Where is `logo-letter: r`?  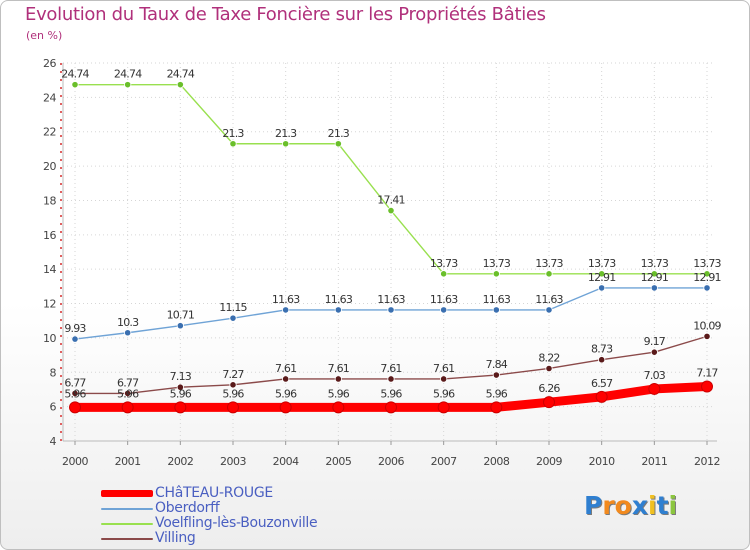 logo-letter: r is located at coordinates (608, 505).